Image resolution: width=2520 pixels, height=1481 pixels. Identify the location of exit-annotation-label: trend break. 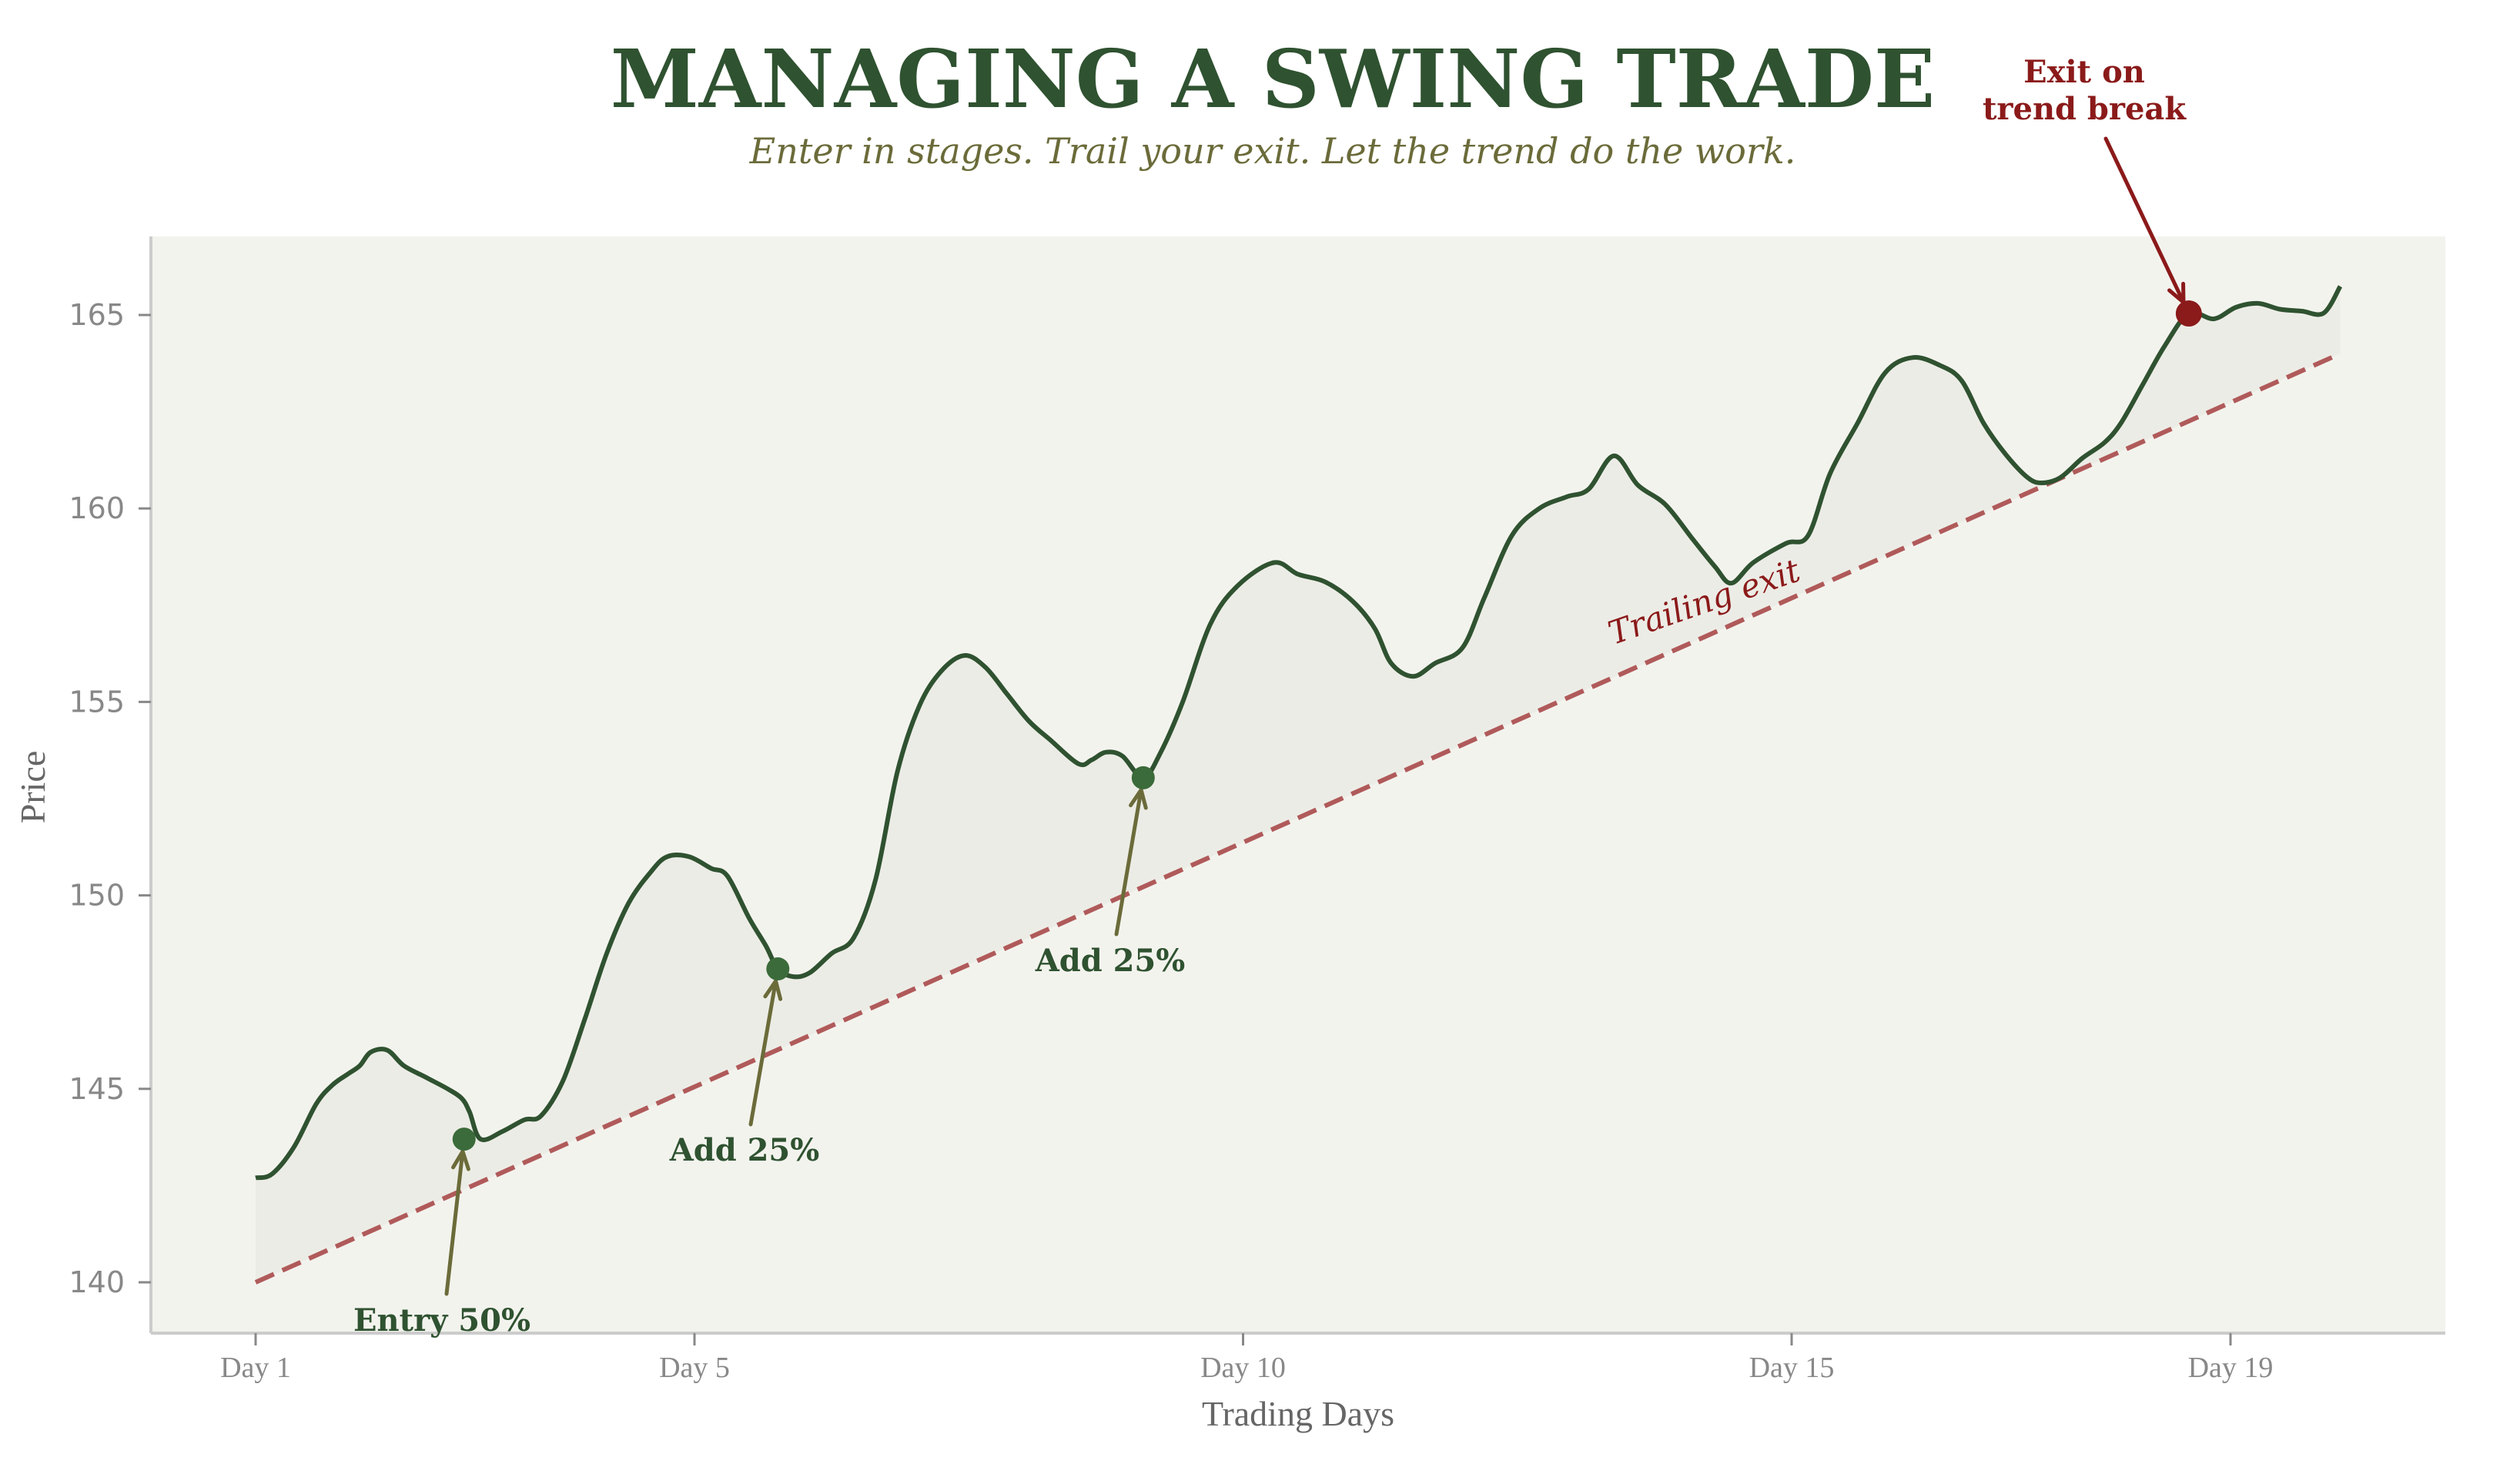
(2085, 109).